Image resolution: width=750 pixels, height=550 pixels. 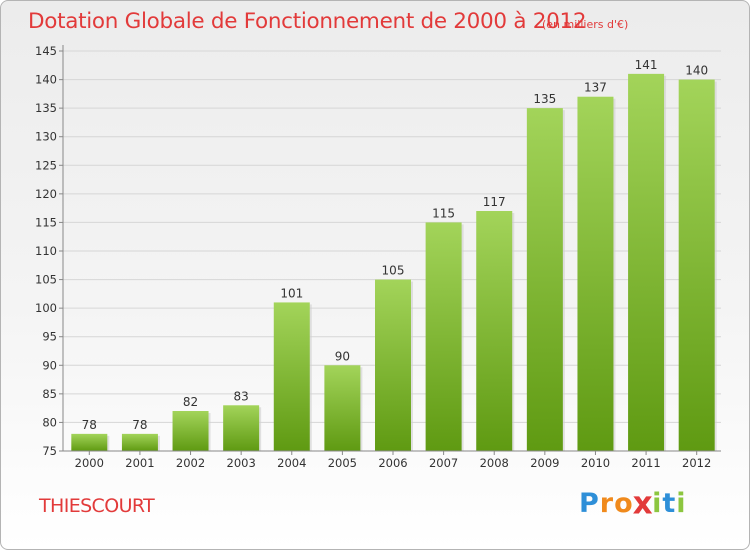 What do you see at coordinates (643, 503) in the screenshot?
I see `logo-letter: x` at bounding box center [643, 503].